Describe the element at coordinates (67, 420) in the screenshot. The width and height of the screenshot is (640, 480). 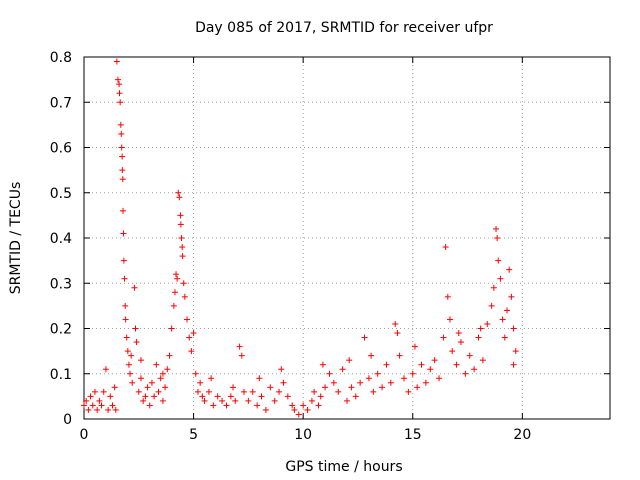
I see `y-tick-label: 0` at that location.